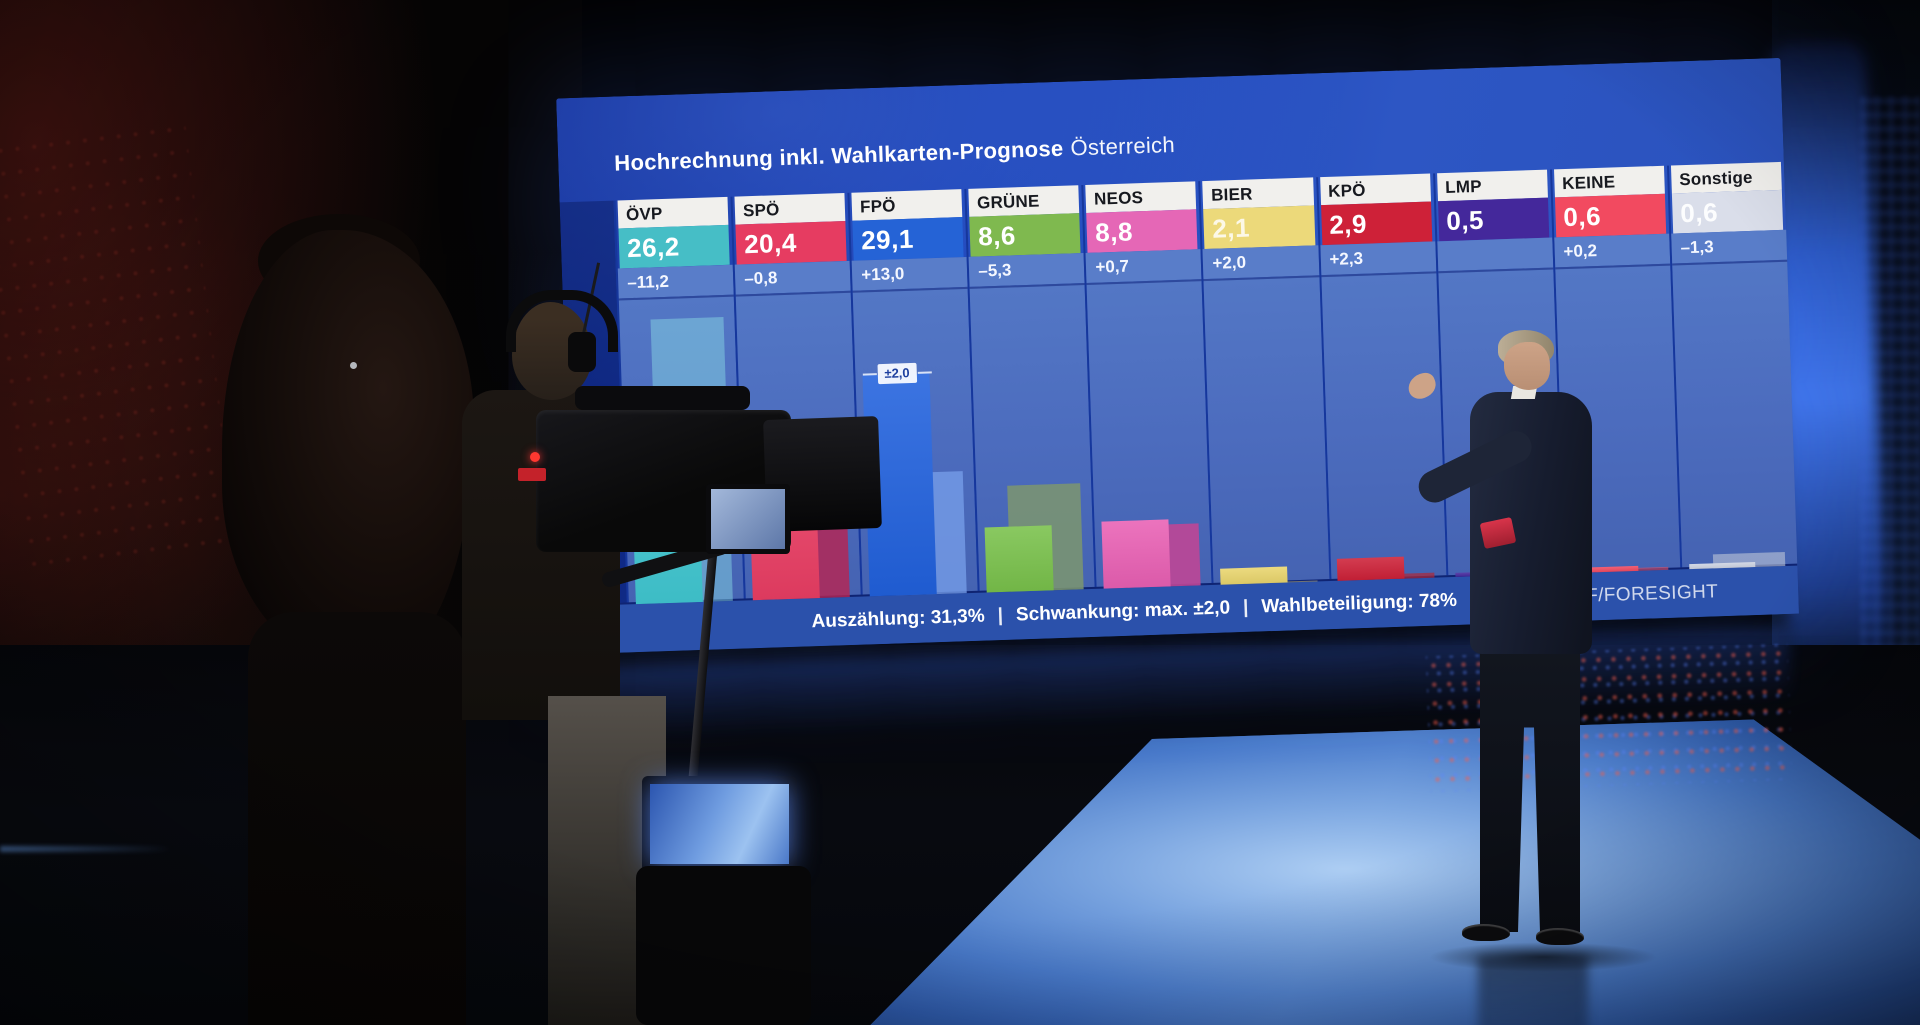 This screenshot has width=1920, height=1025. I want to click on woman-earring, so click(353, 365).